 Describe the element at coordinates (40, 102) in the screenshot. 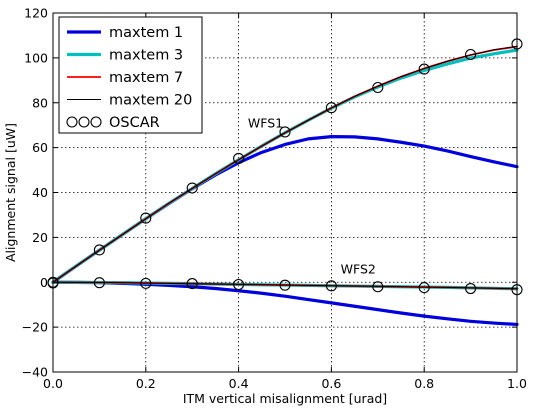

I see `y-tick-label: 80` at that location.